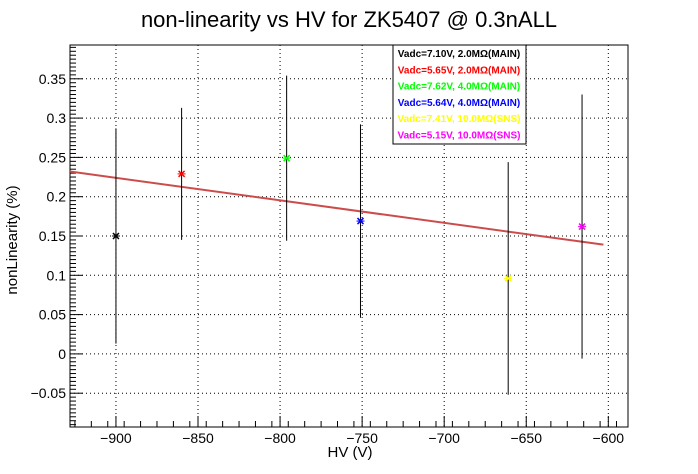  I want to click on y-tick-label: 0.2, so click(57, 197).